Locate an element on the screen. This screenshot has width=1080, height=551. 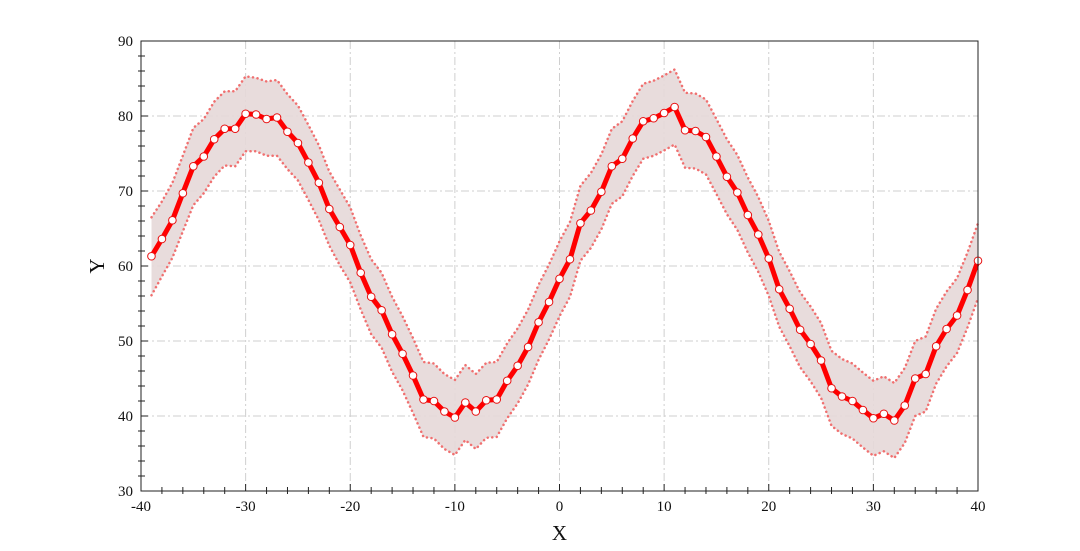
x-tick-label: -40 is located at coordinates (141, 507).